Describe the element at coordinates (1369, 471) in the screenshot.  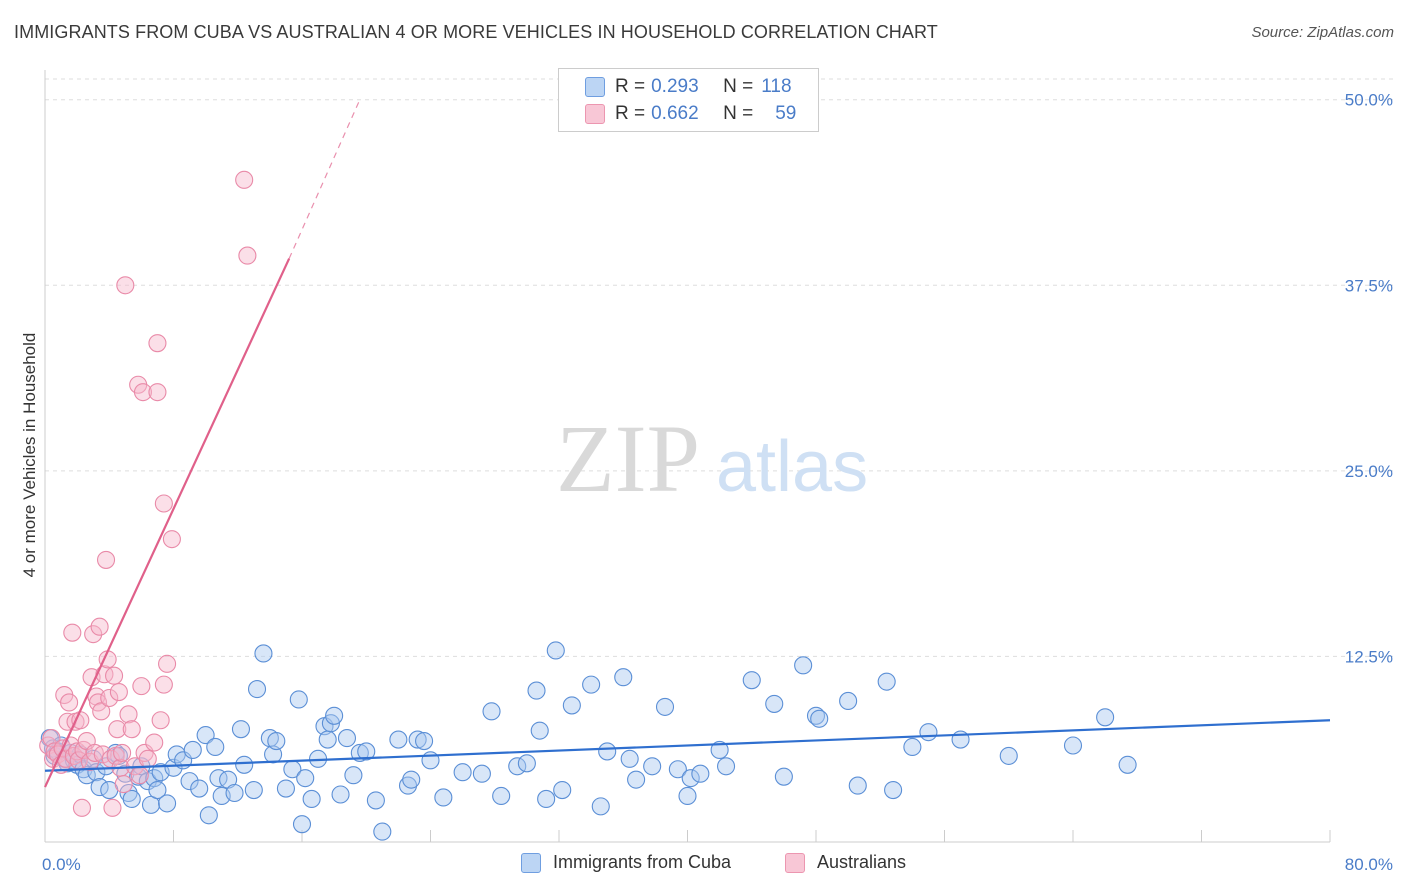
I see `y-tick-label: 25.0%` at that location.